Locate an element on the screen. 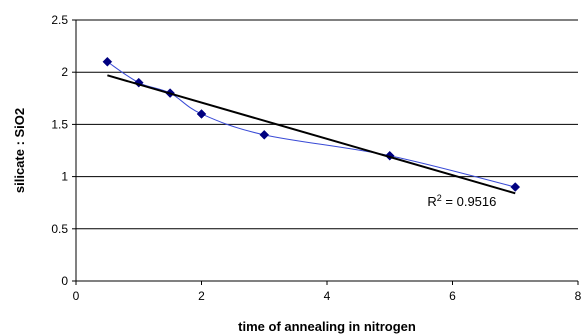 The height and width of the screenshot is (336, 586). y-axis-title: silicate : SiO2 is located at coordinates (19, 150).